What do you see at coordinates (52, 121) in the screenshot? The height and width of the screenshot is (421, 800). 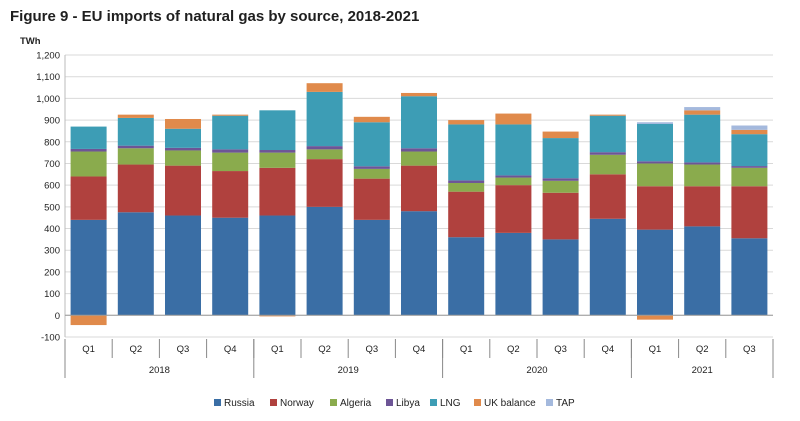 I see `y-tick-label: 900` at bounding box center [52, 121].